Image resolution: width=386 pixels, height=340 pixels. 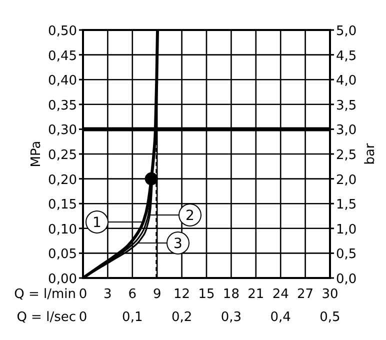 What do you see at coordinates (62, 130) in the screenshot?
I see `y-tick-label: 0,30` at bounding box center [62, 130].